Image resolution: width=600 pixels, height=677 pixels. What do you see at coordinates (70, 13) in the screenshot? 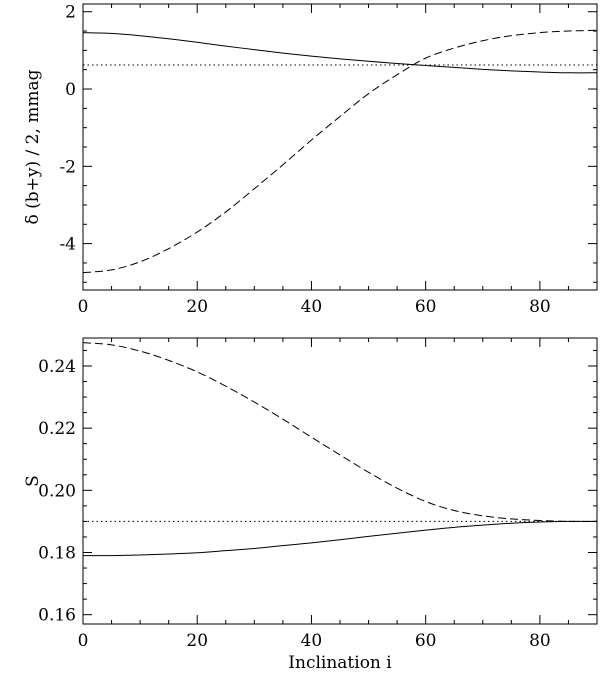
I see `y-tick-label: 2` at bounding box center [70, 13].